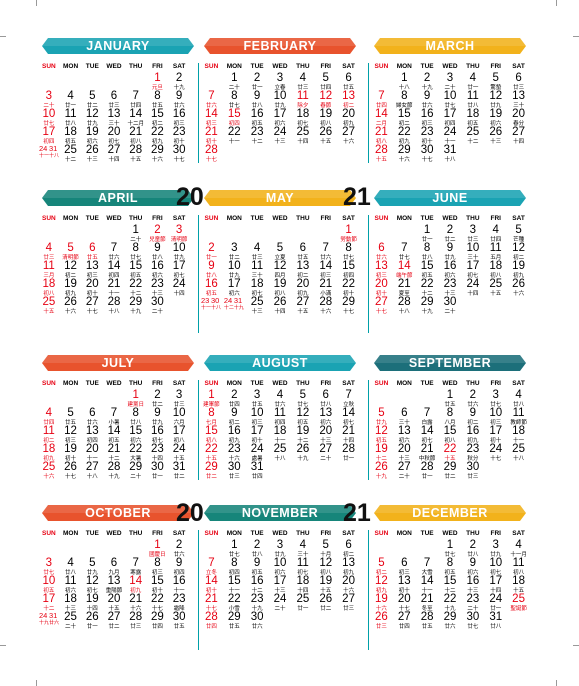  I want to click on day-cell: 27 十四, so click(114, 153).